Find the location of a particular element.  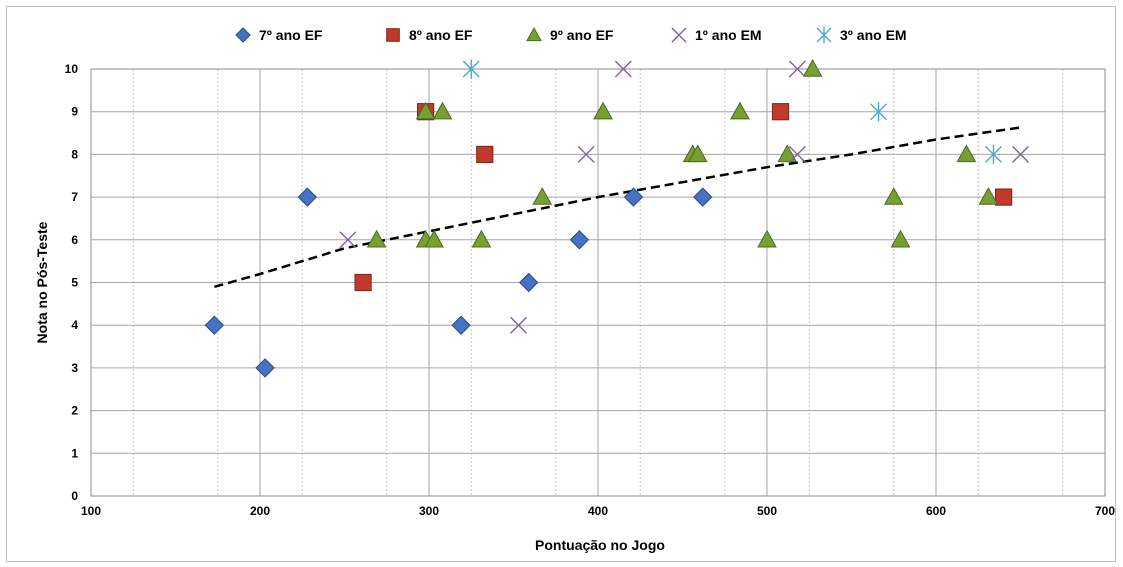

y-tick-label: 5 is located at coordinates (74, 283).